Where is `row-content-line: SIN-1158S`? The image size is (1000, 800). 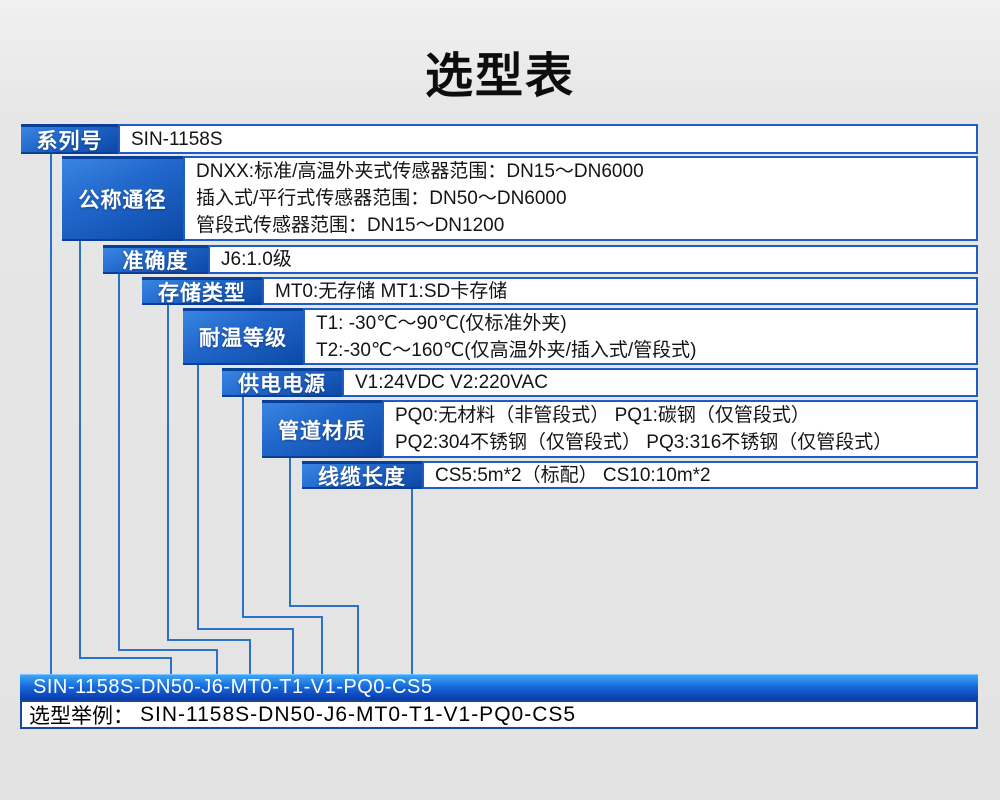
row-content-line: SIN-1158S is located at coordinates (177, 139).